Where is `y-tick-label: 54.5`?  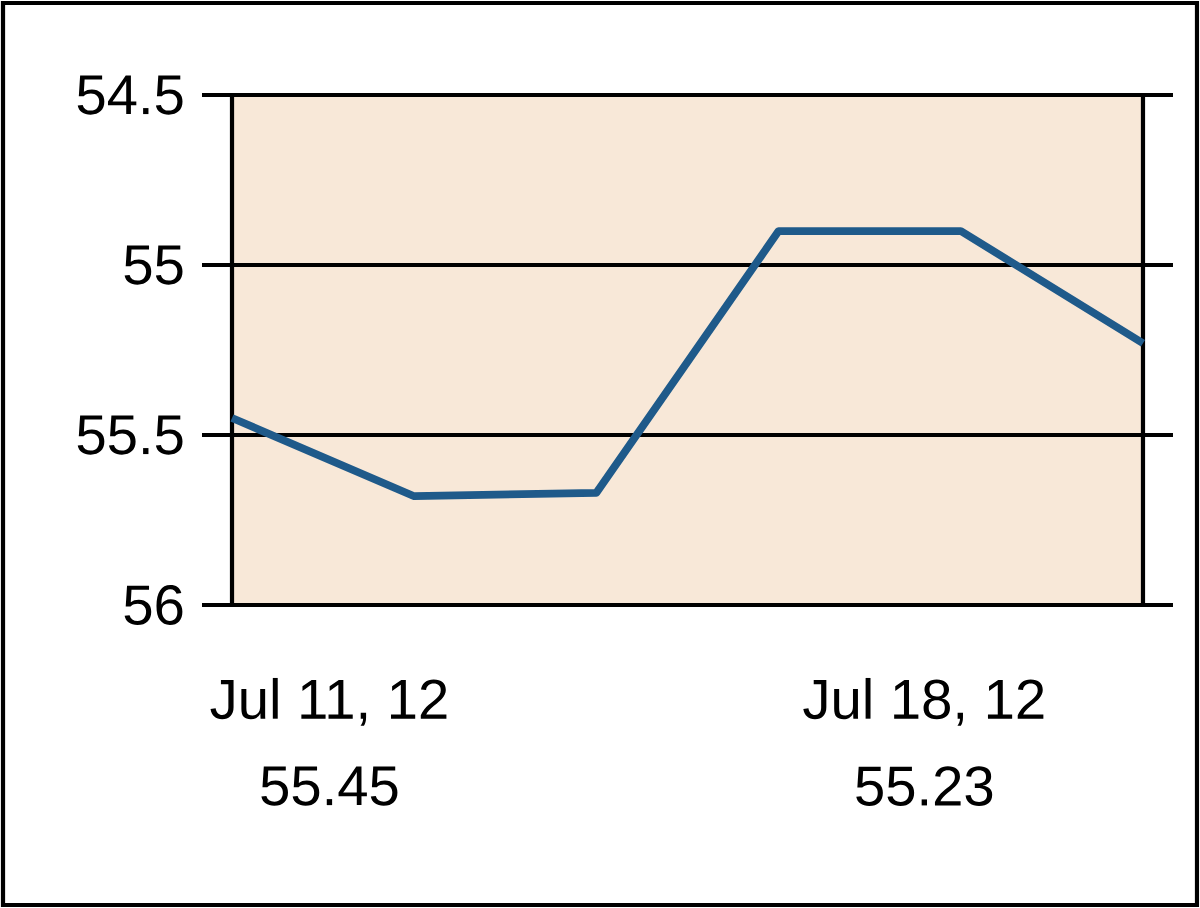 y-tick-label: 54.5 is located at coordinates (130, 95).